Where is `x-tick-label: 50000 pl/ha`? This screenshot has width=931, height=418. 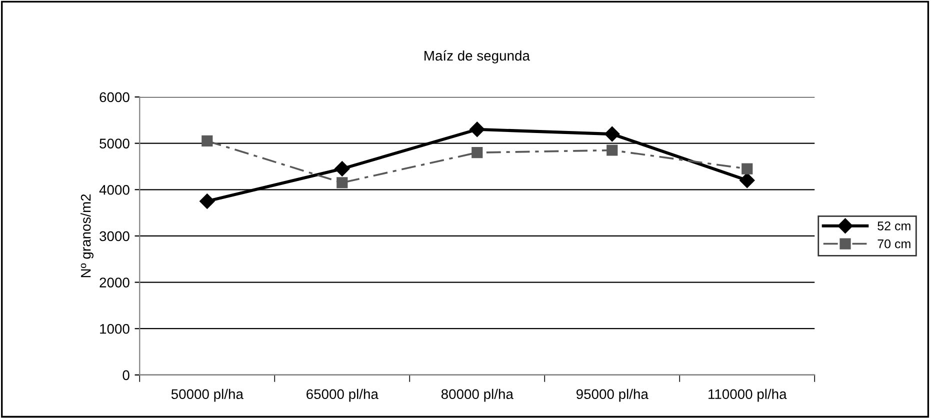 x-tick-label: 50000 pl/ha is located at coordinates (207, 395).